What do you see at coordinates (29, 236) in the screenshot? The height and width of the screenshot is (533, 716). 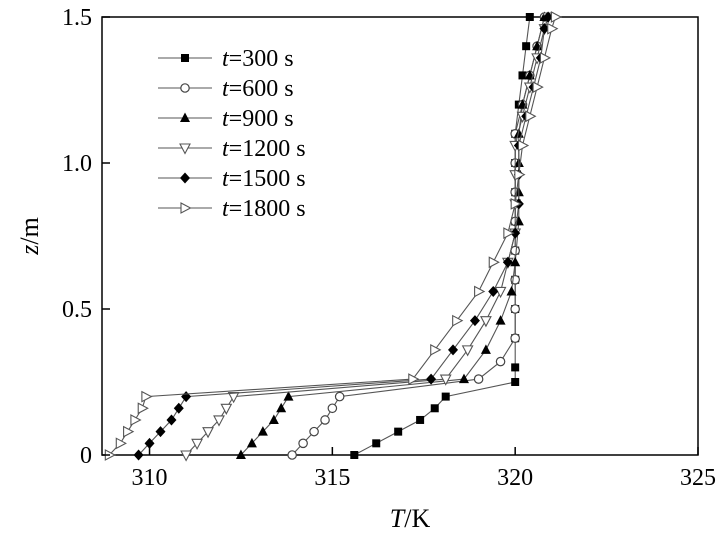 I see `y-axis-title: z/m` at bounding box center [29, 236].